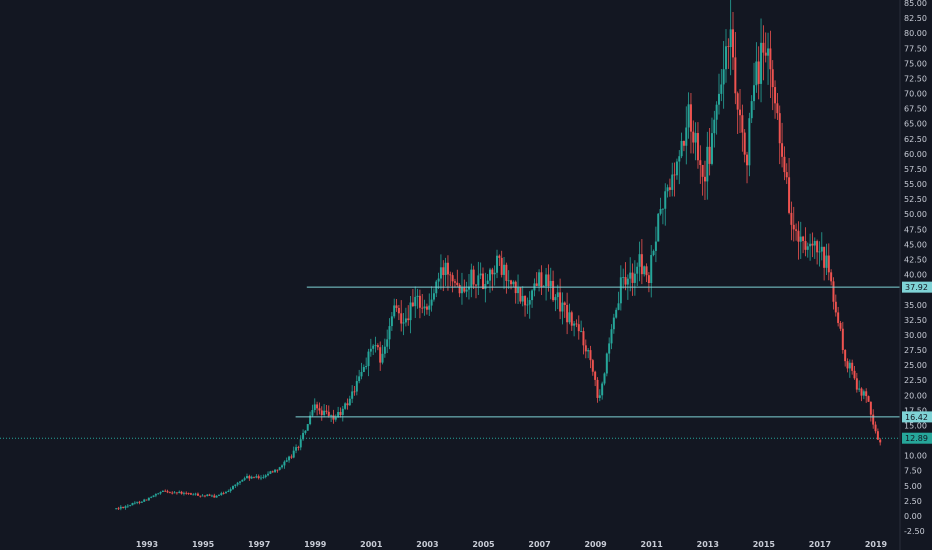 Image resolution: width=932 pixels, height=550 pixels. I want to click on x-tick-label: 1999, so click(315, 544).